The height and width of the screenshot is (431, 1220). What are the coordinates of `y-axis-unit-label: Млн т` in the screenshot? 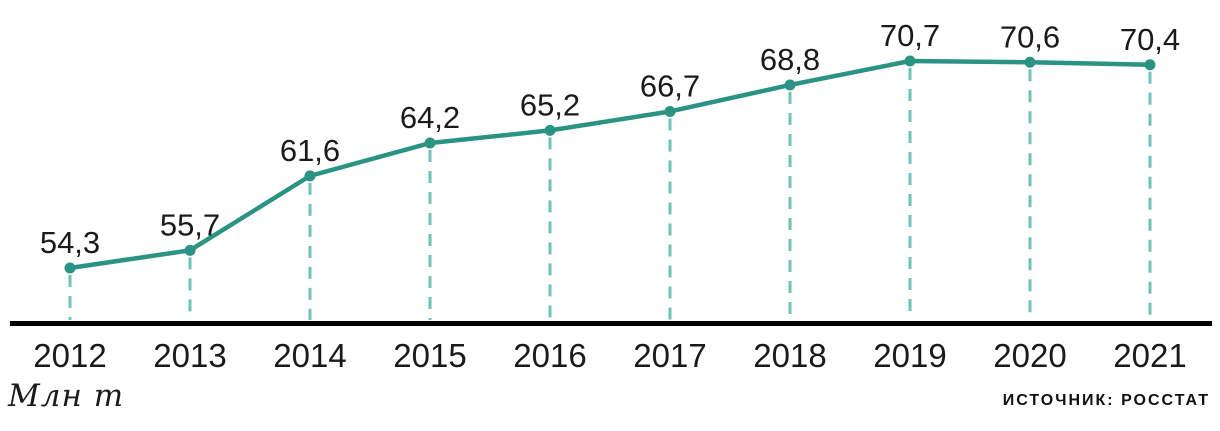 It's located at (66, 396).